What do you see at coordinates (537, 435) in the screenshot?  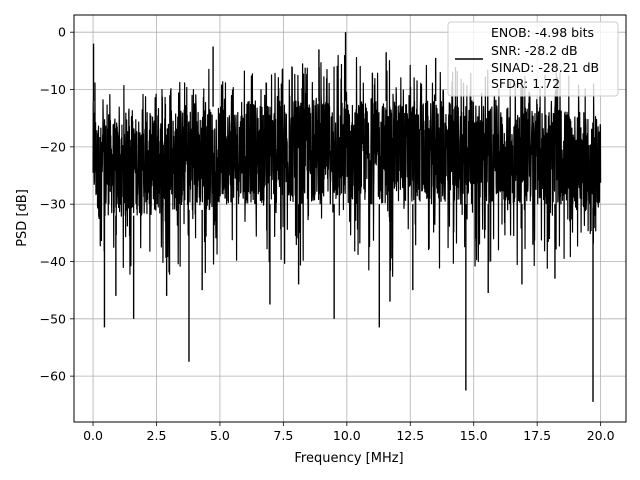 I see `x-tick-label: 17.5` at bounding box center [537, 435].